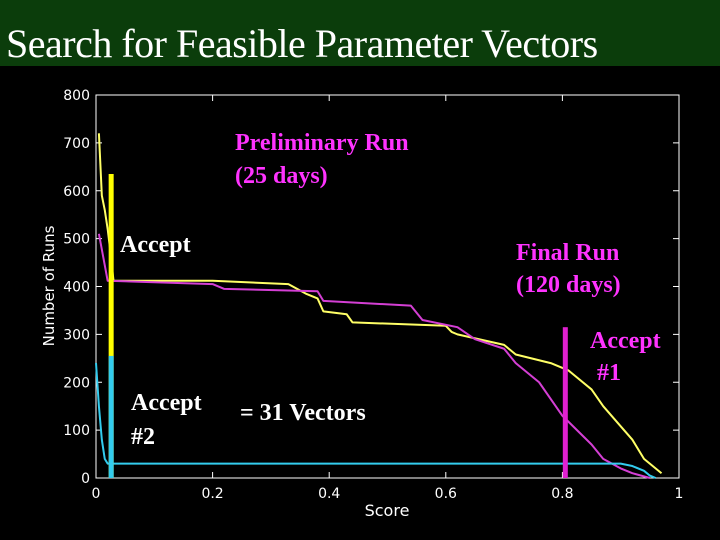  I want to click on annotation-accept1-line1: Accept, so click(625, 341).